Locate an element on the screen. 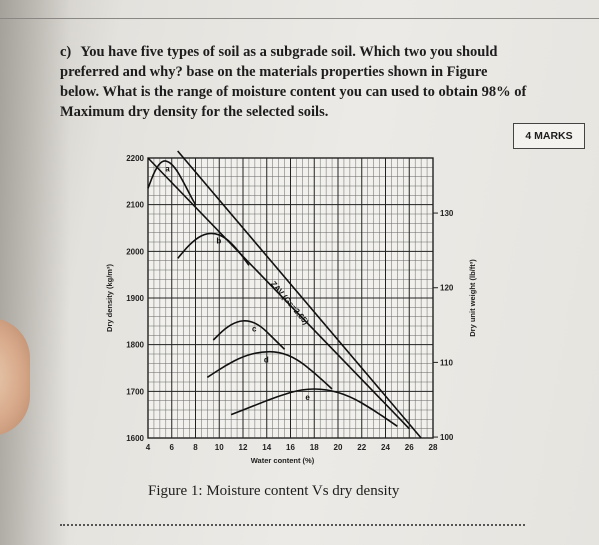 The image size is (599, 545). marks-badge: 4 MARKS is located at coordinates (549, 136).